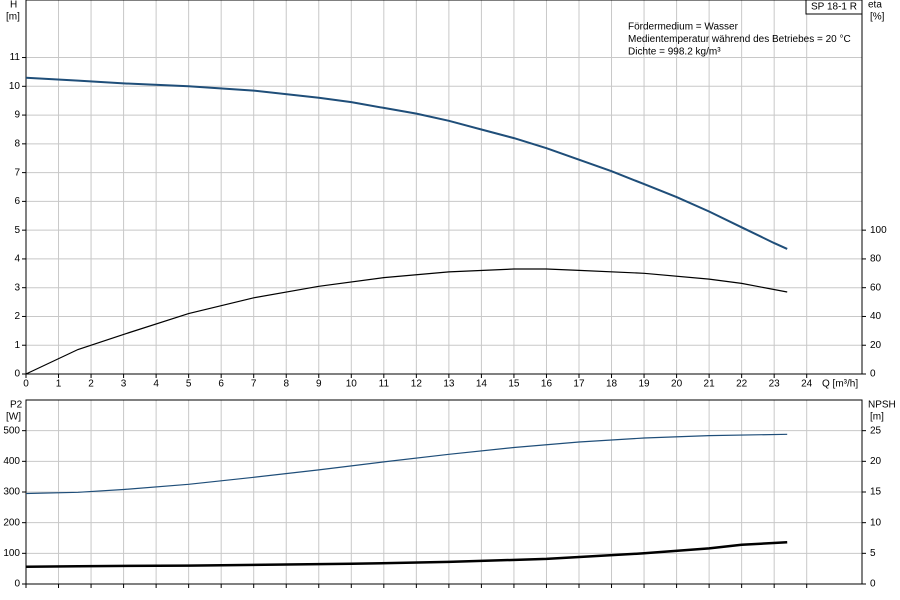  What do you see at coordinates (742, 384) in the screenshot?
I see `x-tick-label: 22` at bounding box center [742, 384].